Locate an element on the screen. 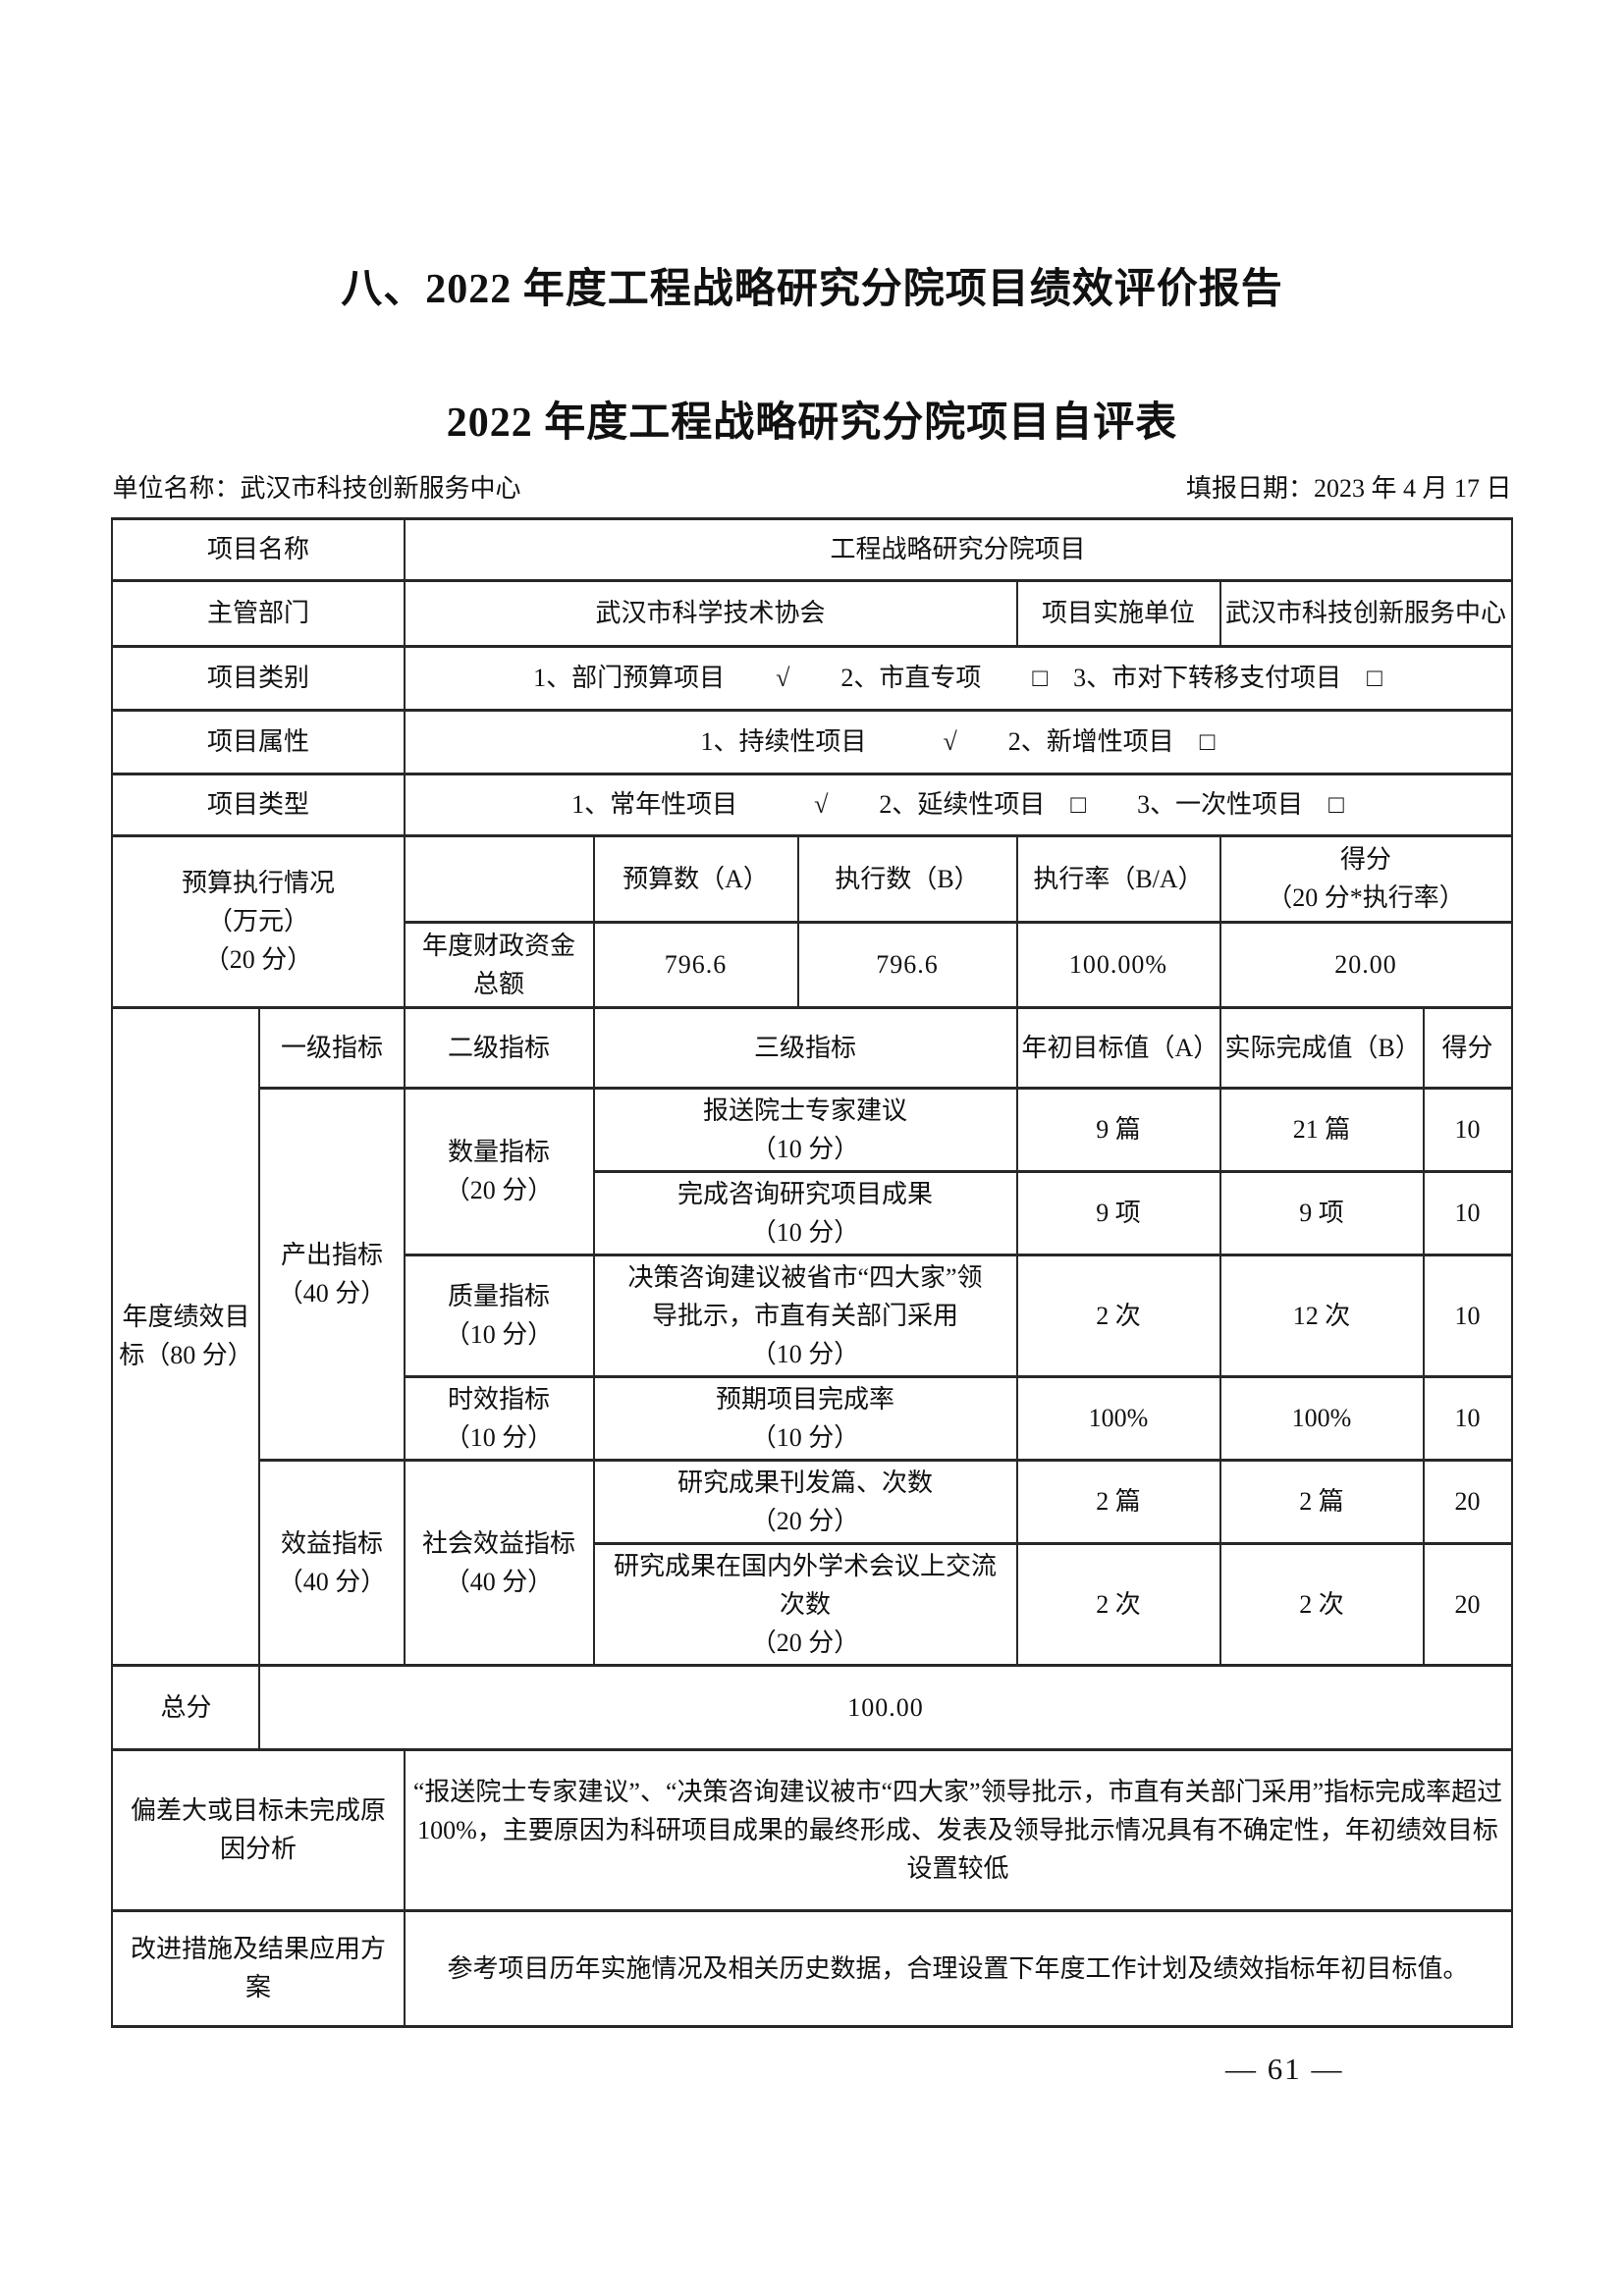 The image size is (1624, 2296). category-value: 1、部门预算项目 √ 2、市直专项 □ 3、市对下转移支付项目 □ is located at coordinates (958, 678).